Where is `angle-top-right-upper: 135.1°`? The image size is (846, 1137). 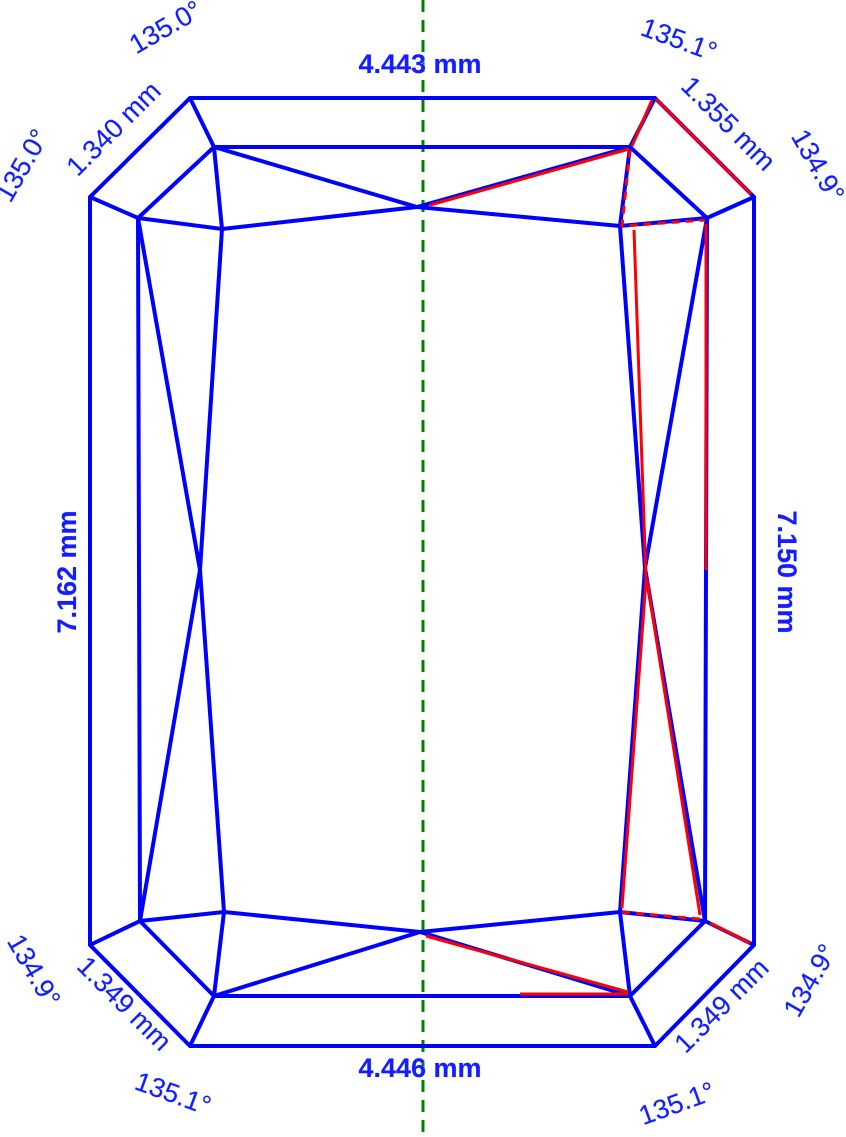
angle-top-right-upper: 135.1° is located at coordinates (679, 39).